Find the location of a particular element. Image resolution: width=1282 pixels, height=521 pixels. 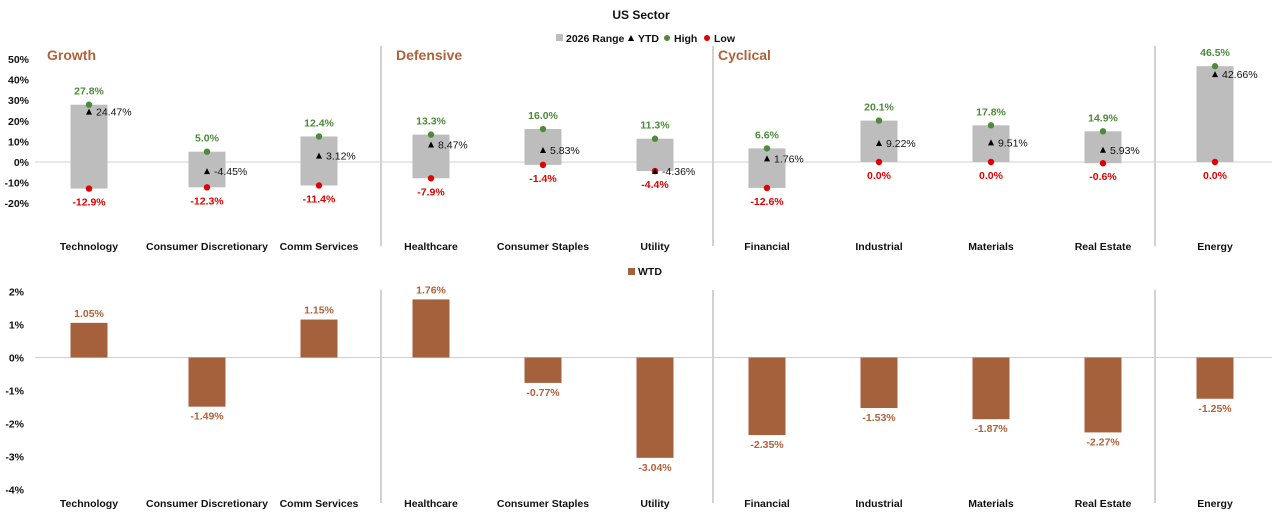

high-dot-consumer-discretionary is located at coordinates (207, 151).